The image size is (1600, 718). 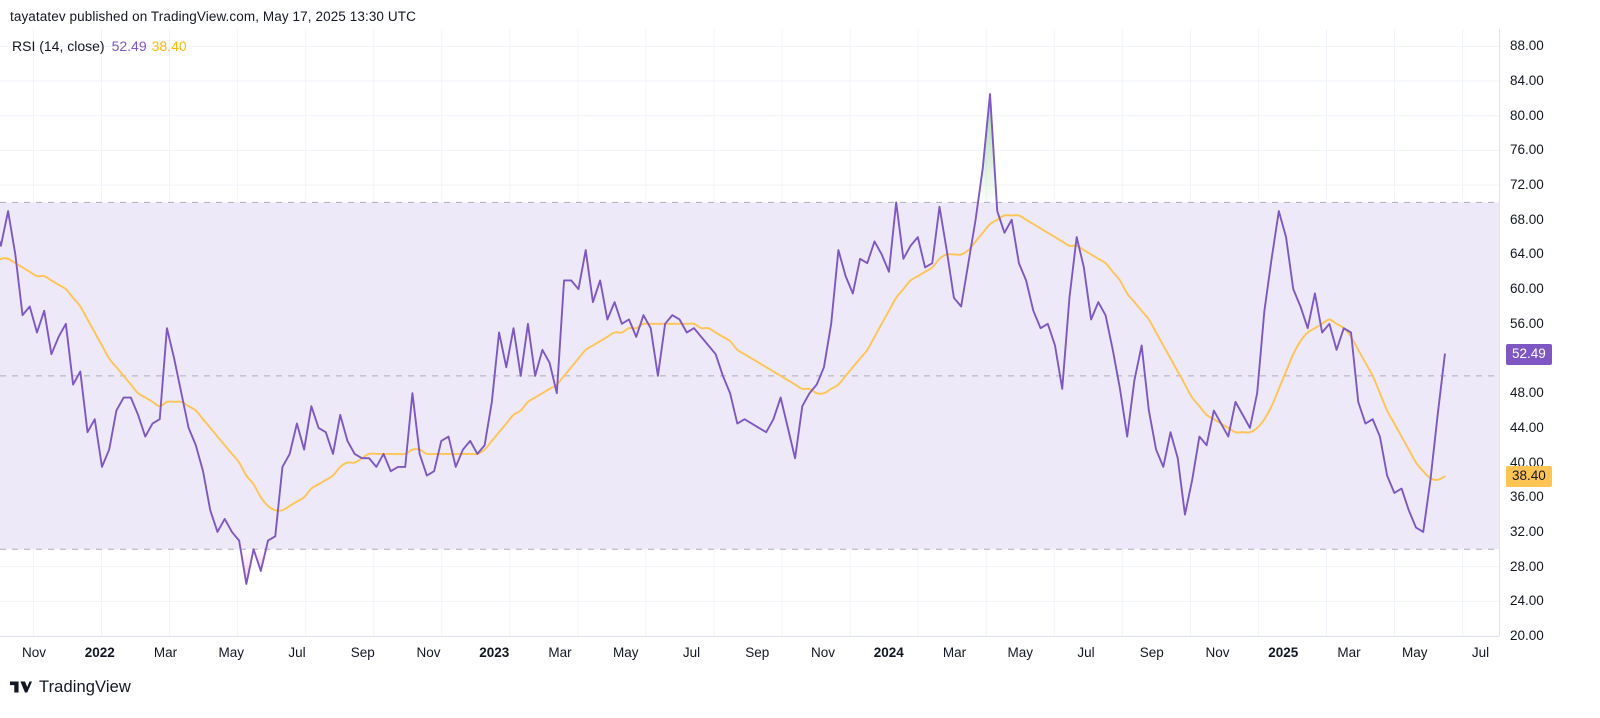 What do you see at coordinates (1527, 531) in the screenshot?
I see `price-tick-32-00: 32.00` at bounding box center [1527, 531].